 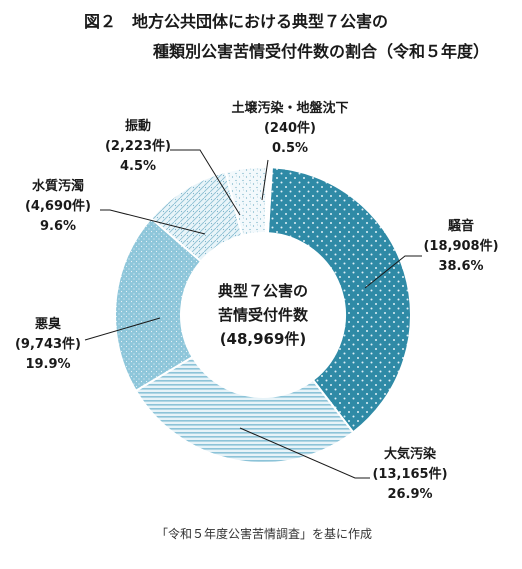 What do you see at coordinates (153, 222) in the screenshot?
I see `leader-line-suishitsu` at bounding box center [153, 222].